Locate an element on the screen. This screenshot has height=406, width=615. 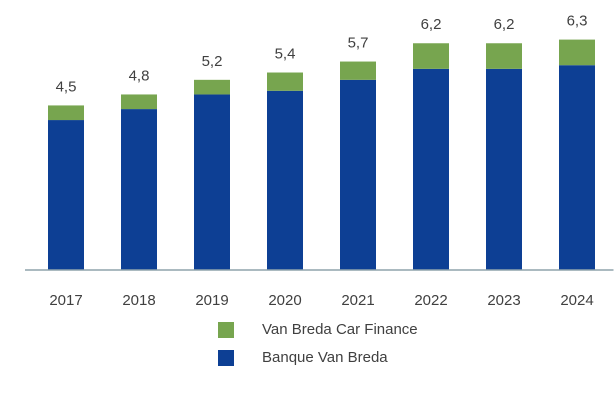
total-label: 6,3 is located at coordinates (577, 21).